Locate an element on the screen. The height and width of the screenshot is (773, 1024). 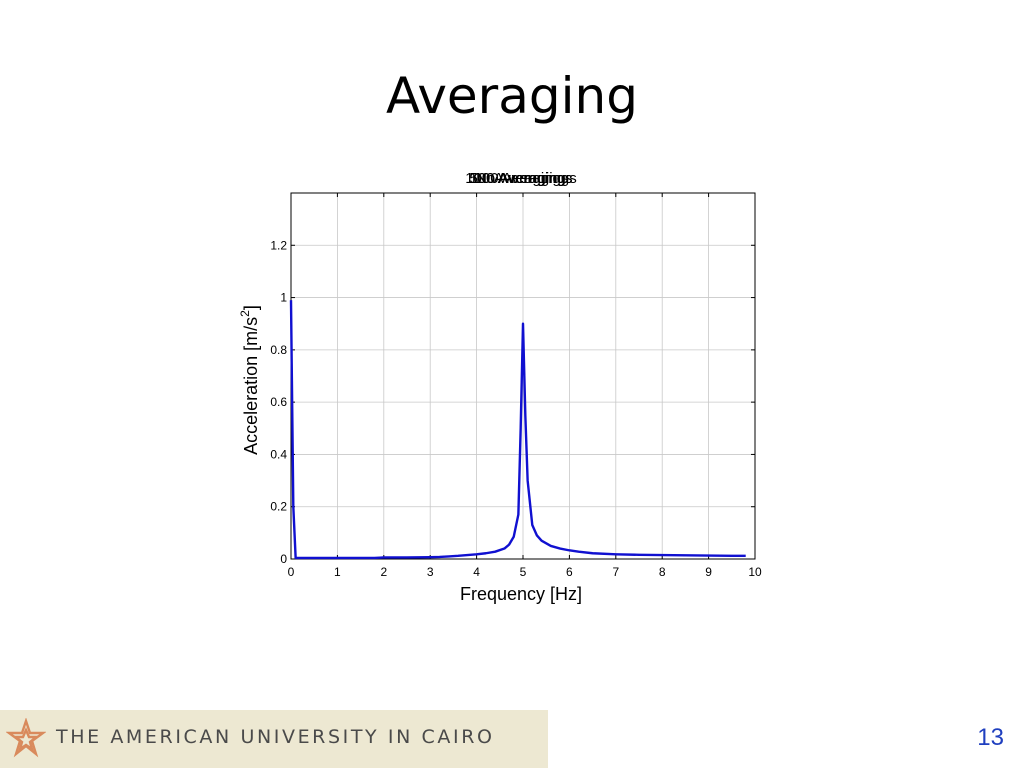
y-tick-label: 0 is located at coordinates (283, 559).